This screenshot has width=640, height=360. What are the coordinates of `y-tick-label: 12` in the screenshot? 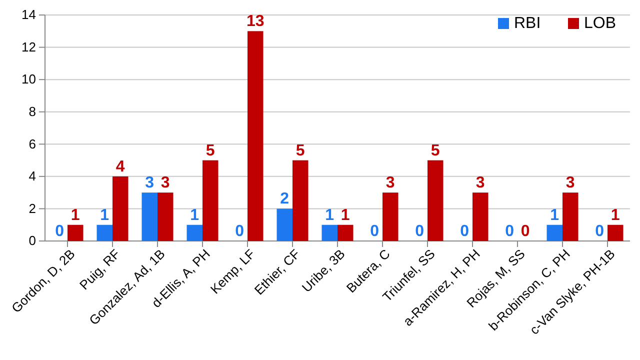 It's located at (29, 46).